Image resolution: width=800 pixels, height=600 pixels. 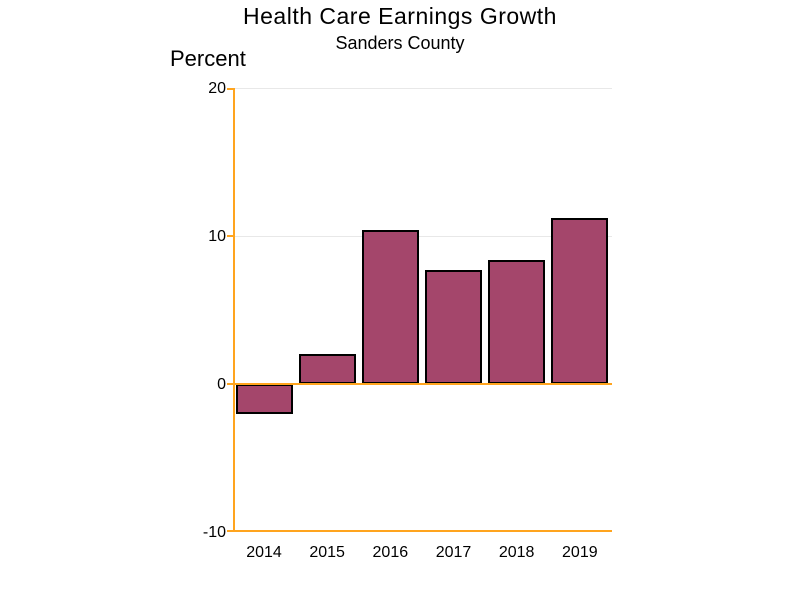 I want to click on x-tick-label-2019: 2019, so click(x=580, y=552).